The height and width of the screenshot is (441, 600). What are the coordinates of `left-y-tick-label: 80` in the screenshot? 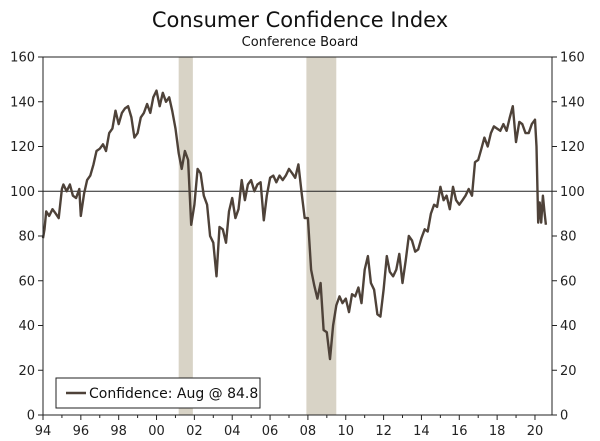 It's located at (26, 237).